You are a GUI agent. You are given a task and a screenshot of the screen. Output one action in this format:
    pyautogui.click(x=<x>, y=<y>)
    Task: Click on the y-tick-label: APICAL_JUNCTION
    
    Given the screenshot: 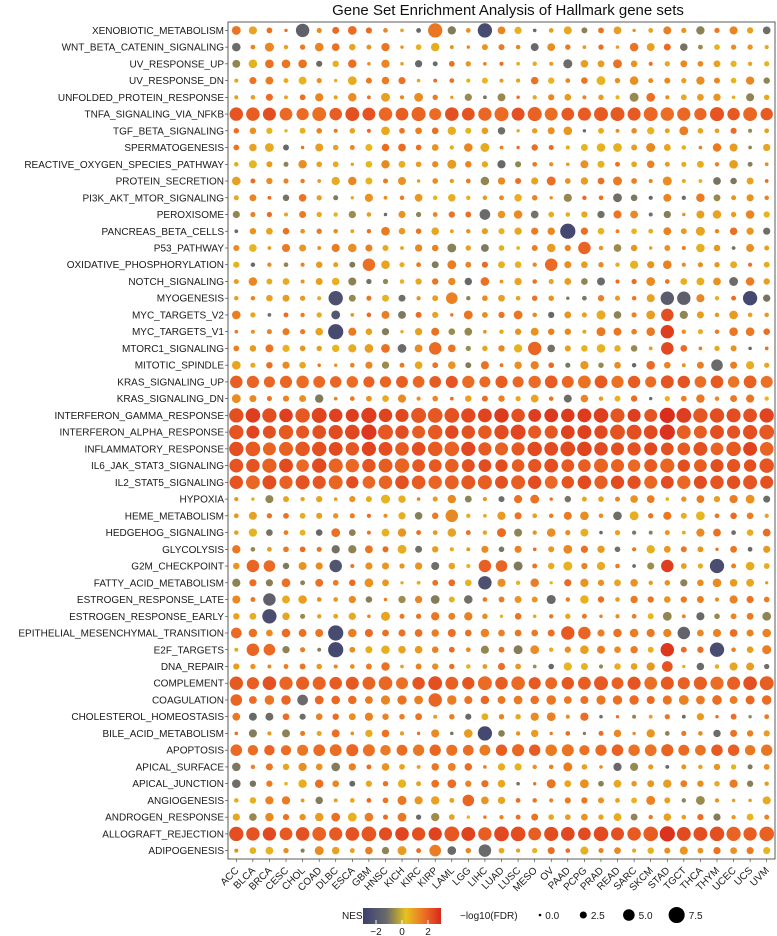 What is the action you would take?
    pyautogui.click(x=178, y=784)
    